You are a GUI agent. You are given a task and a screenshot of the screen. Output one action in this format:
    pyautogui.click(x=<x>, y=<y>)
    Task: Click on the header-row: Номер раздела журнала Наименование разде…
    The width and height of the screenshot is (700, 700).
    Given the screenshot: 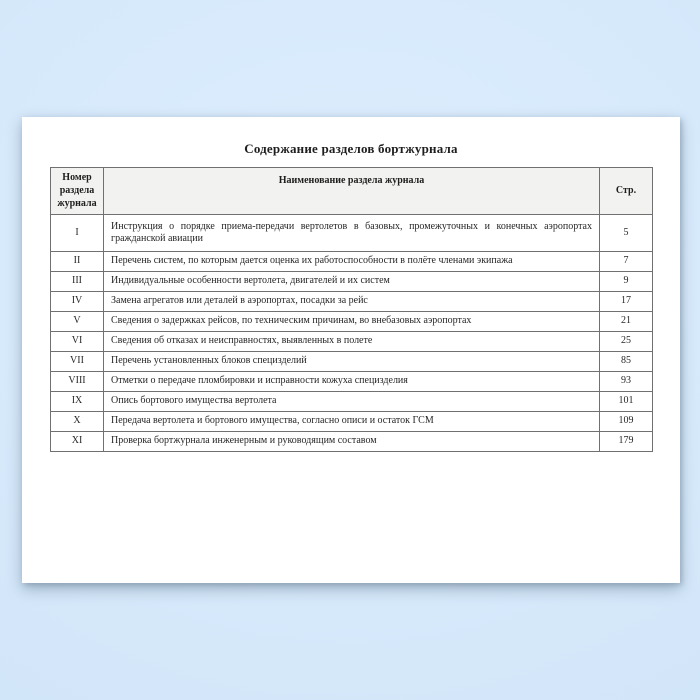 What is the action you would take?
    pyautogui.click(x=351, y=191)
    